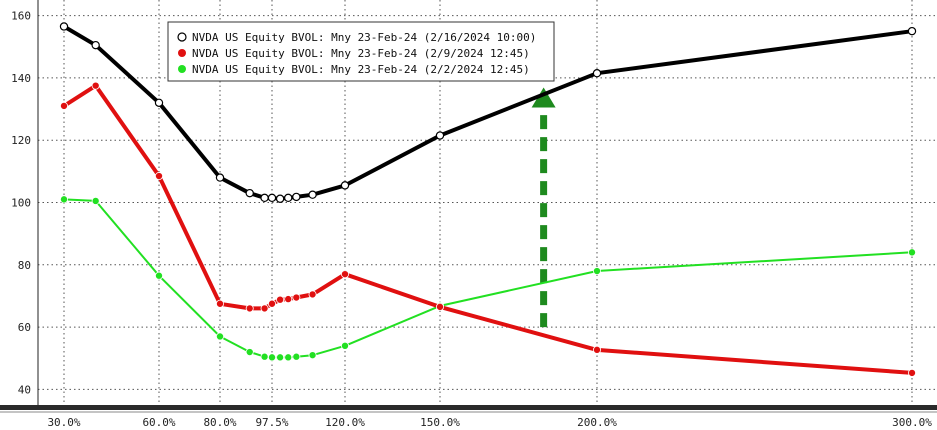 The image size is (937, 430). What do you see at coordinates (21, 140) in the screenshot?
I see `y-tick-label: 120` at bounding box center [21, 140].